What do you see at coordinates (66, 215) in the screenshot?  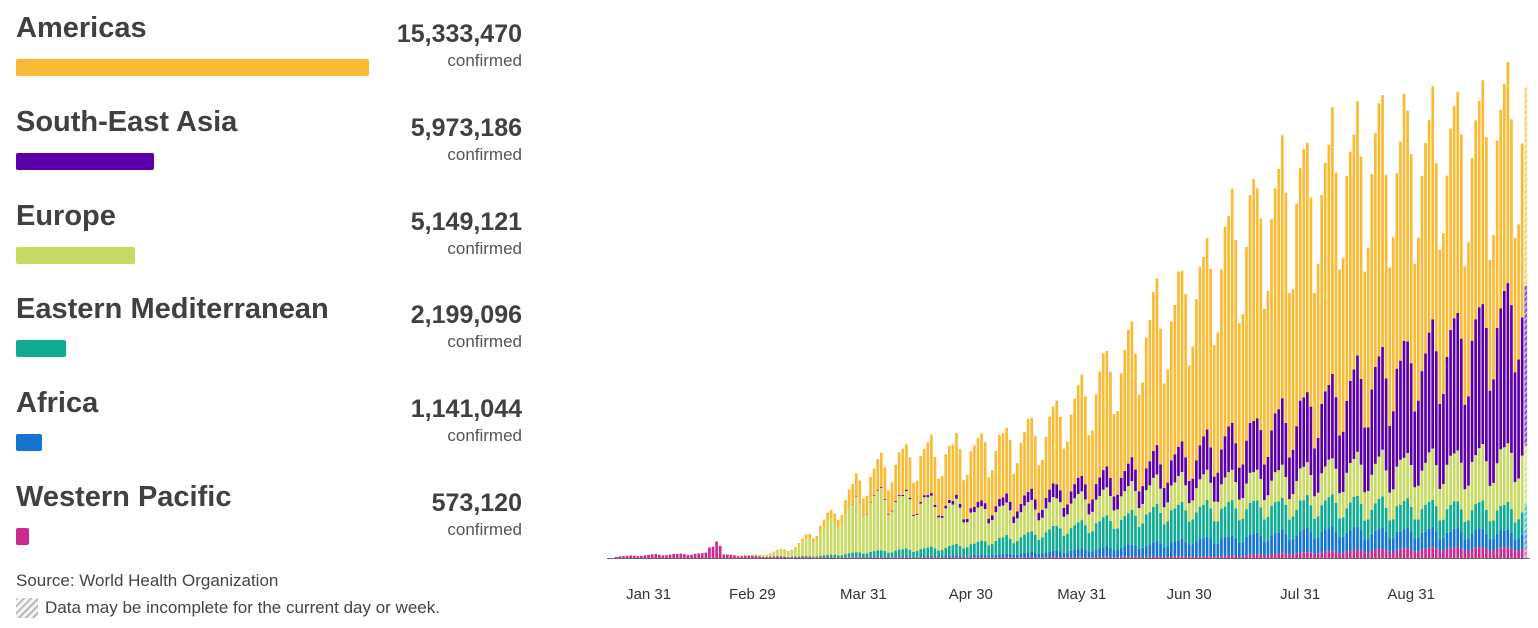 I see `region-name: Europe` at bounding box center [66, 215].